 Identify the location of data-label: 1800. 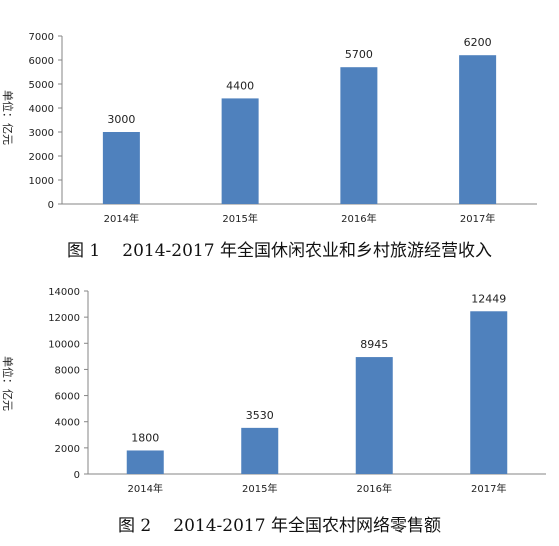
(145, 437).